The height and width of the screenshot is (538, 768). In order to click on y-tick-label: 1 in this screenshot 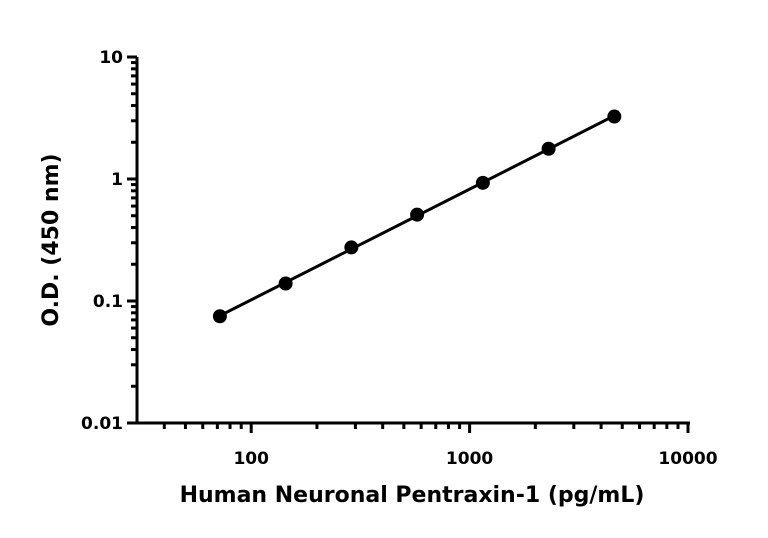, I will do `click(117, 180)`.